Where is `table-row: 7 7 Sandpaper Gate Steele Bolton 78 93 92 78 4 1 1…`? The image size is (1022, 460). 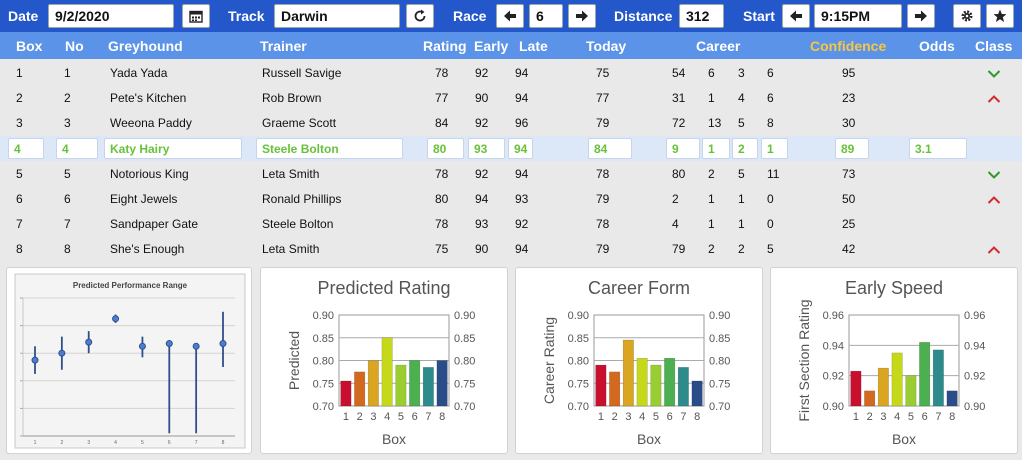
table-row: 7 7 Sandpaper Gate Steele Bolton 78 93 92 78 4 1 1… is located at coordinates (511, 223).